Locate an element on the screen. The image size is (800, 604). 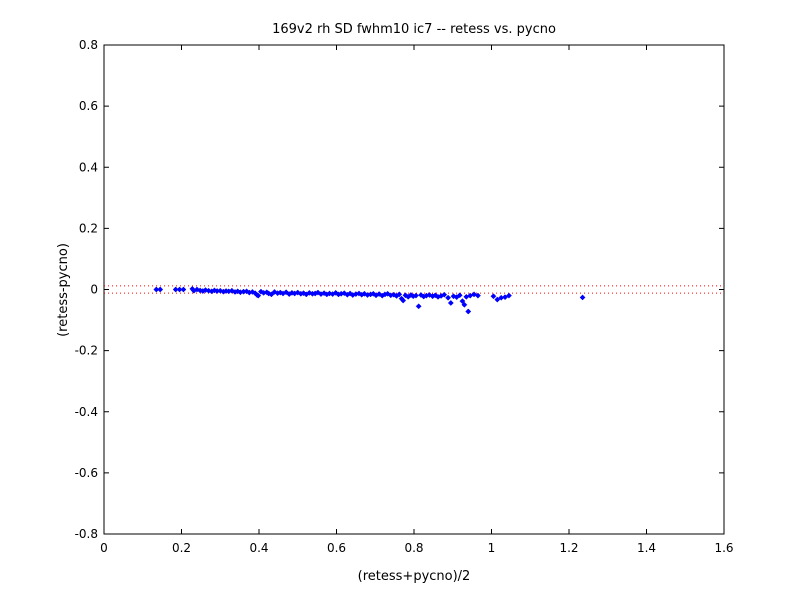
x-tick-label: 0.6 is located at coordinates (336, 548).